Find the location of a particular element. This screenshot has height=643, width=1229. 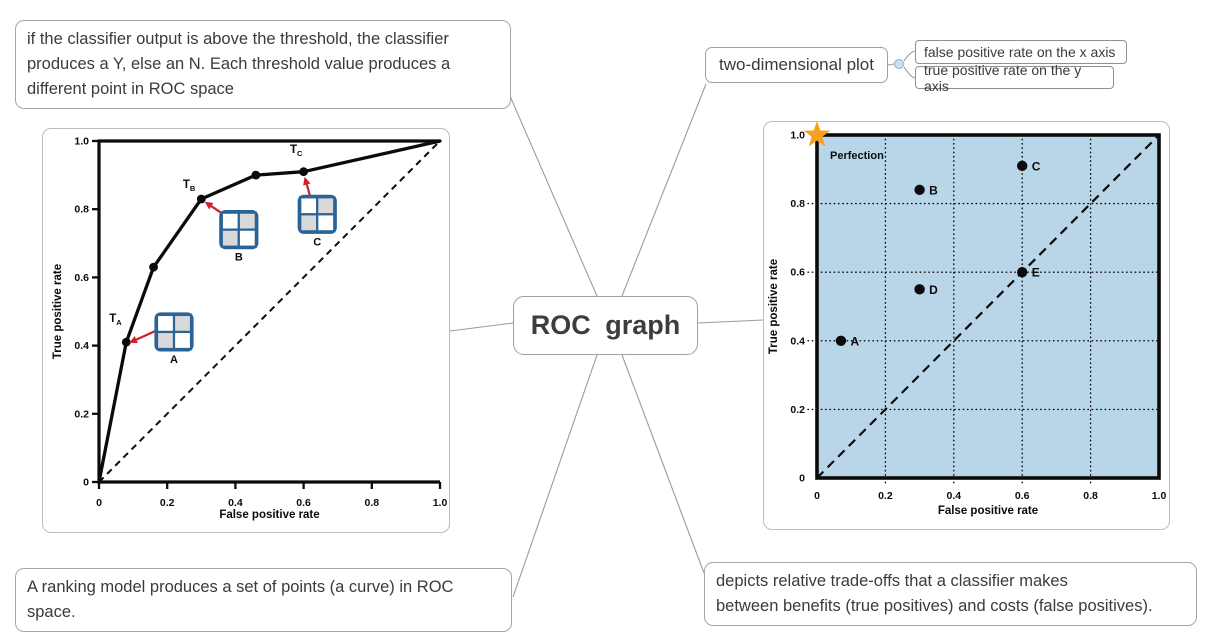

scatter-point-E is located at coordinates (1022, 272).